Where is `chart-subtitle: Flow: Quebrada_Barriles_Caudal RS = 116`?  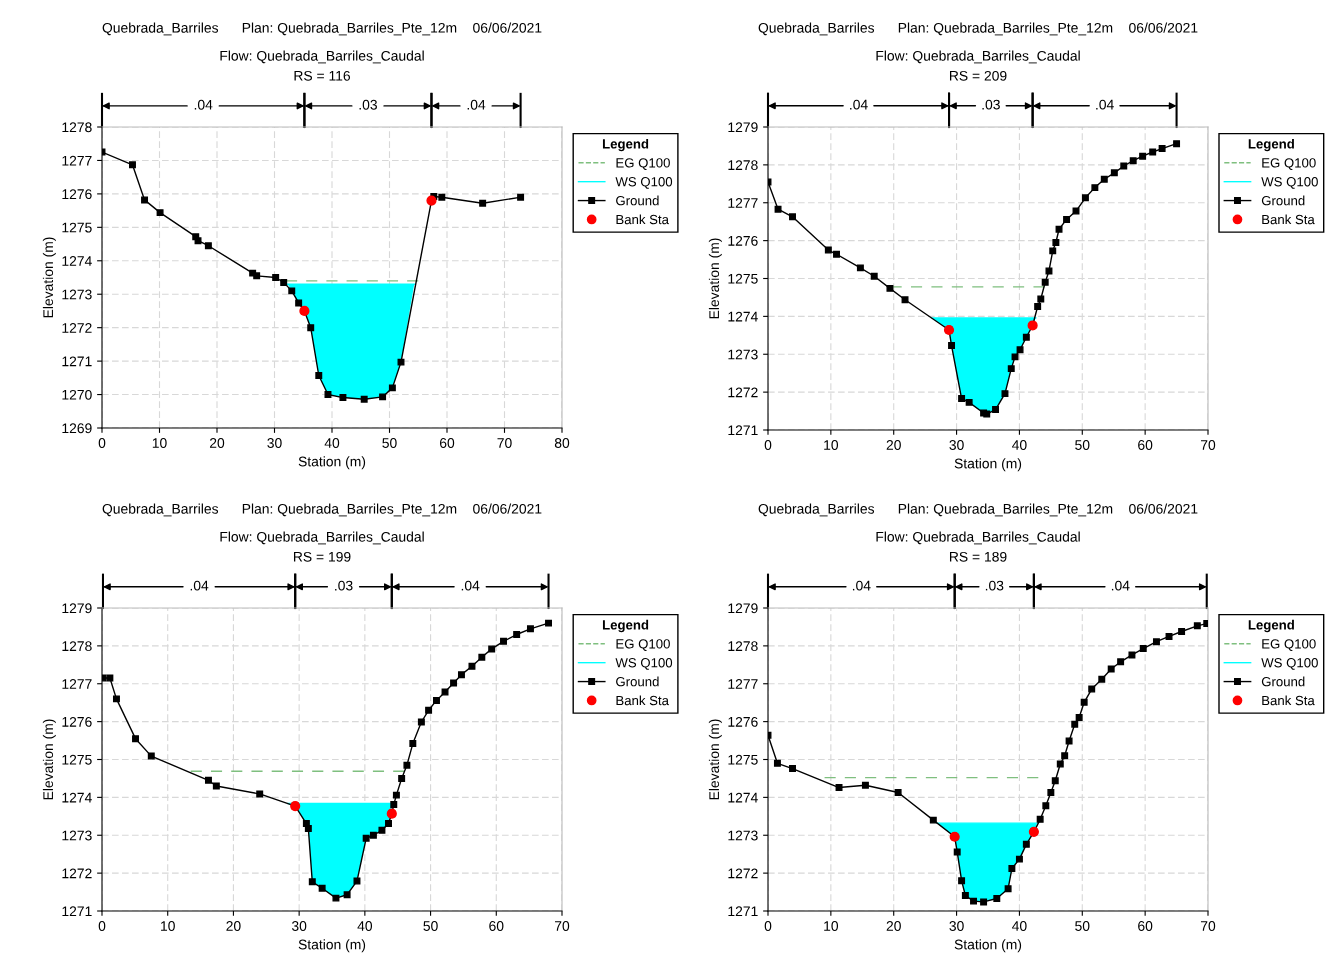 chart-subtitle: Flow: Quebrada_Barriles_Caudal RS = 116 is located at coordinates (322, 65).